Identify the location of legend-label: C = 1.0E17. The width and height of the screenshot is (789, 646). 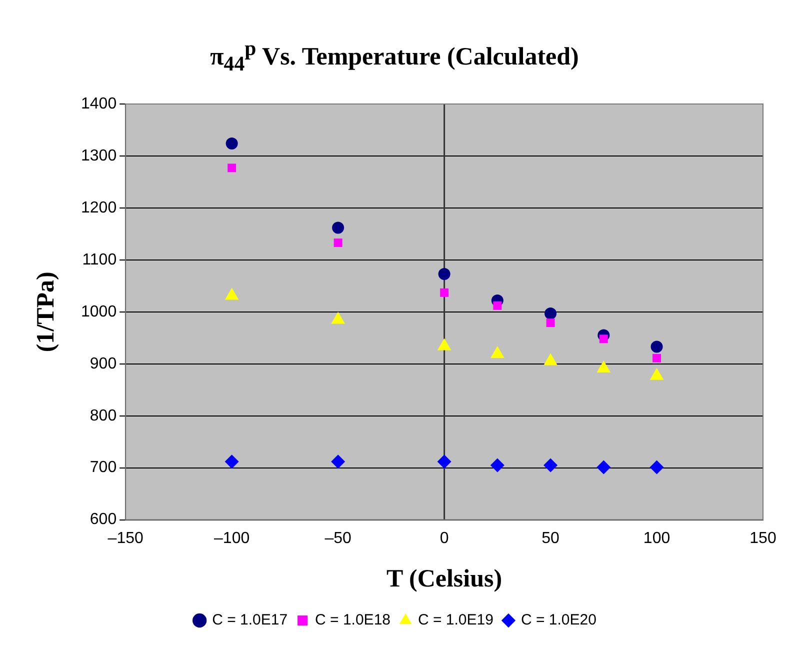
(250, 620).